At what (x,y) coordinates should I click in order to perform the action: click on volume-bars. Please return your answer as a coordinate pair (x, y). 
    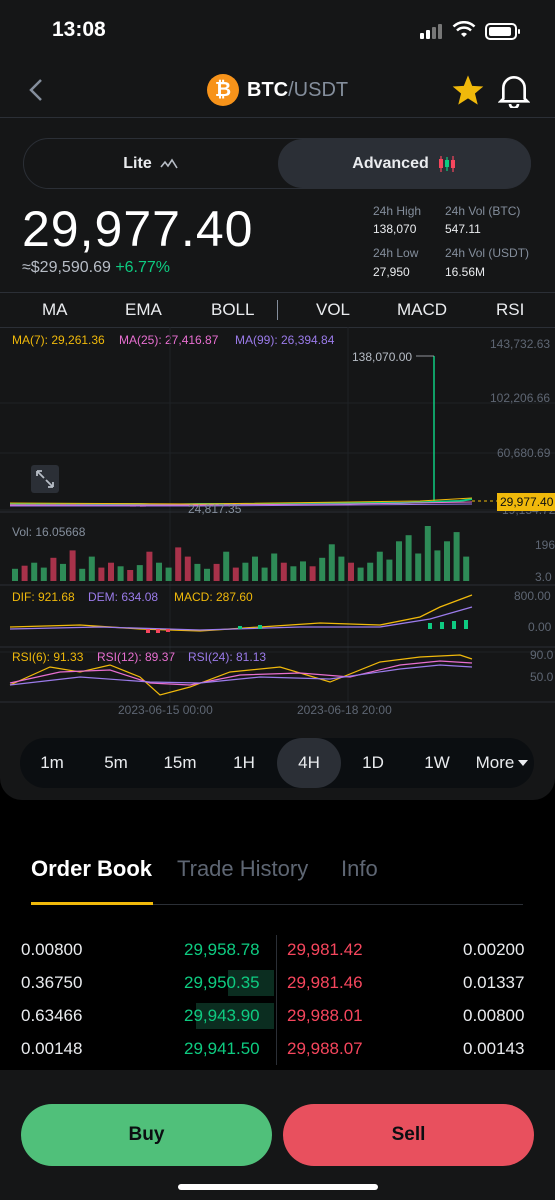
    Looking at the image, I should click on (241, 553).